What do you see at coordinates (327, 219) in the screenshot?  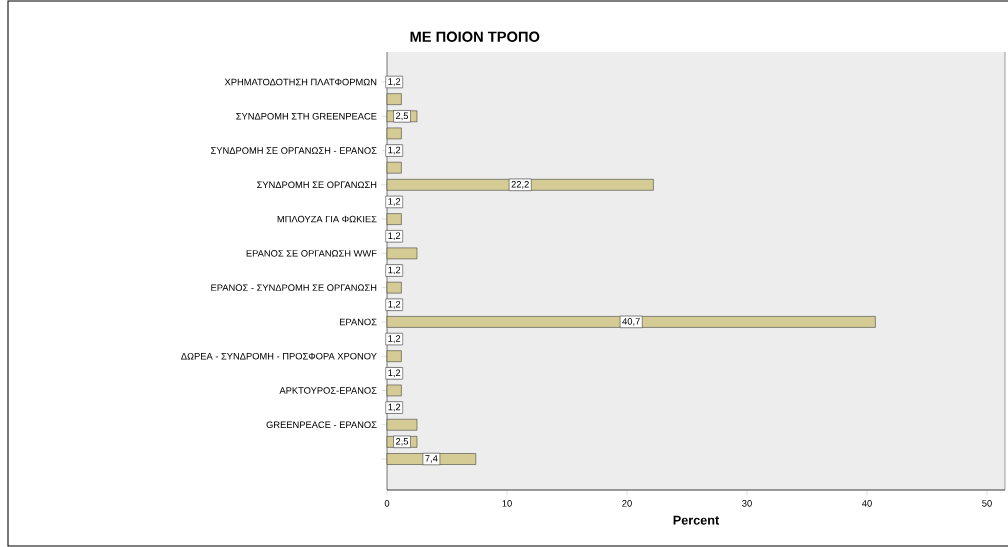 I see `y-tick-label: ΜΠΛΟΥΖΑ ΓΙΑ ΦΩΚΙΕΣ` at bounding box center [327, 219].